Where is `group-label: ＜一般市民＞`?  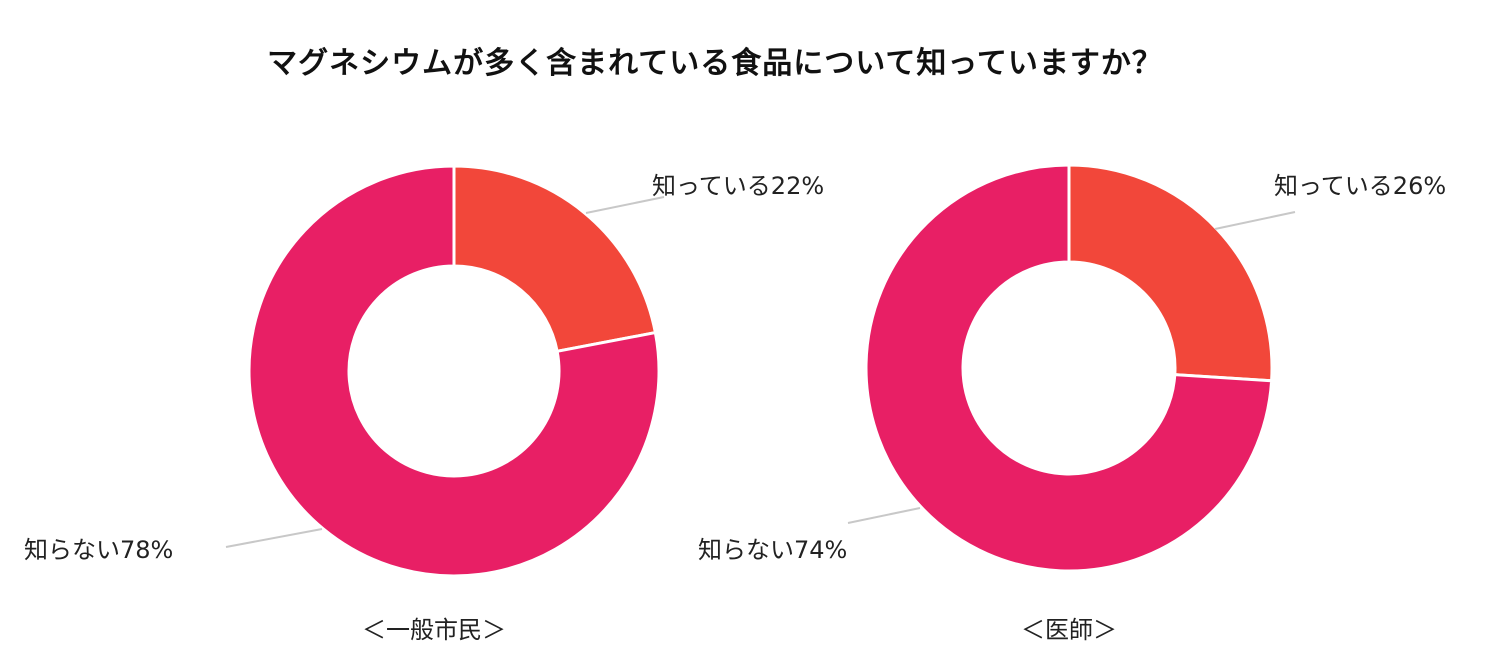
group-label: ＜一般市民＞ is located at coordinates (434, 630).